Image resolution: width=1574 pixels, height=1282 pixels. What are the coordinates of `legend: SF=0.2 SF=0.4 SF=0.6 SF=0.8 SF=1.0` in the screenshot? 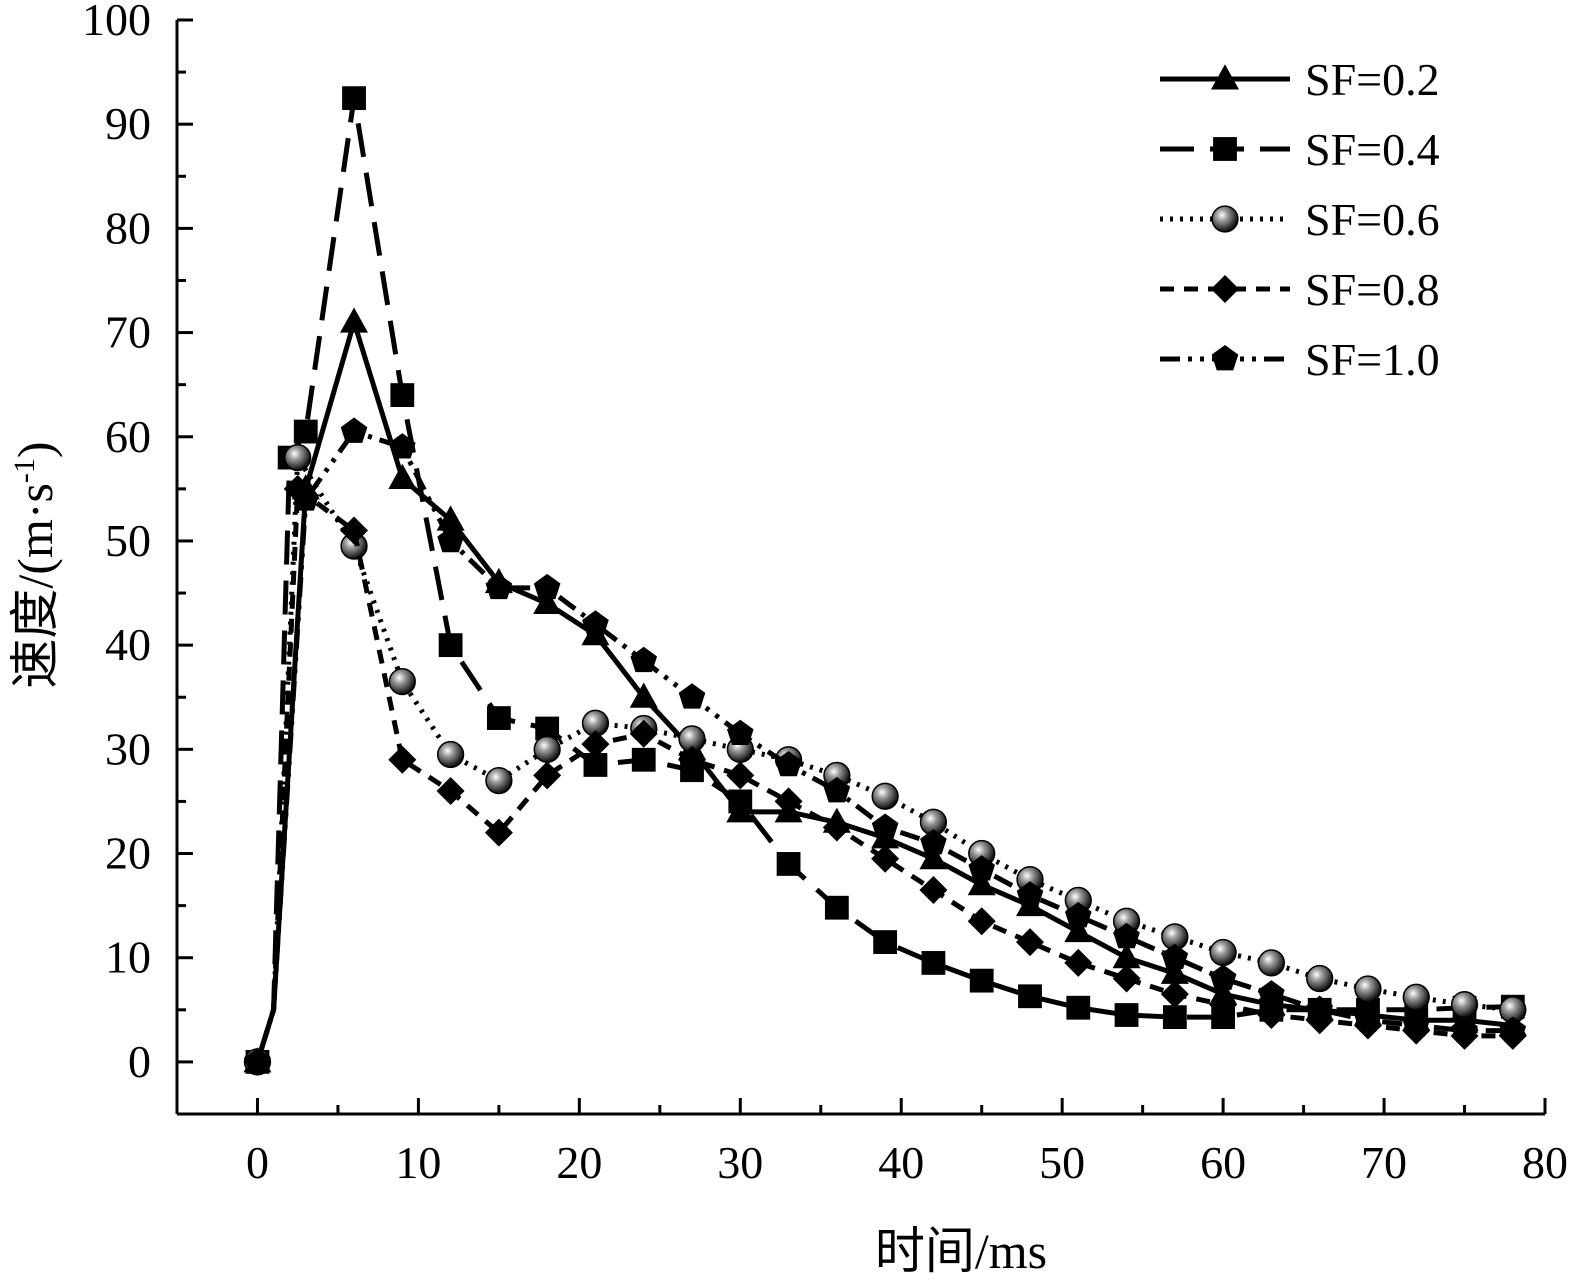 It's located at (1300, 219).